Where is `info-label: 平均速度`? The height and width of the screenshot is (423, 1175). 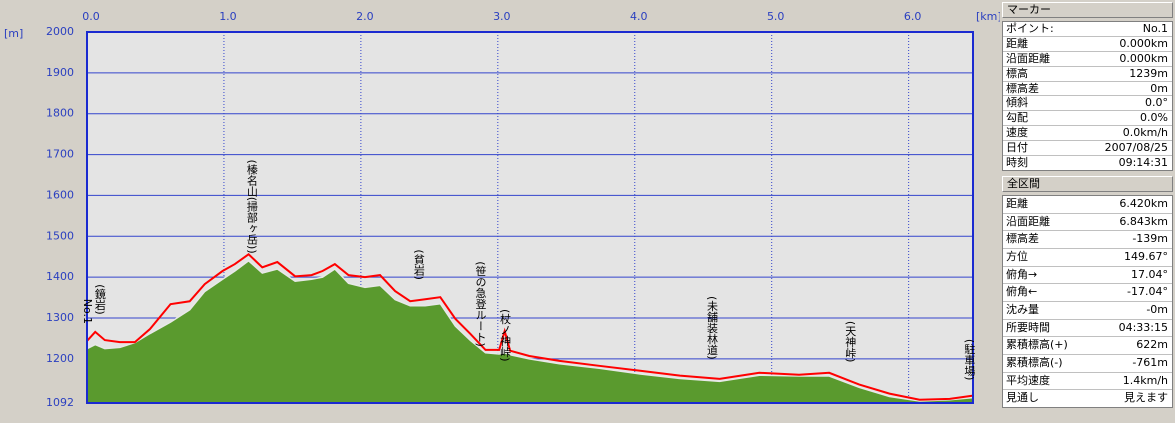 info-label: 平均速度 is located at coordinates (1028, 380).